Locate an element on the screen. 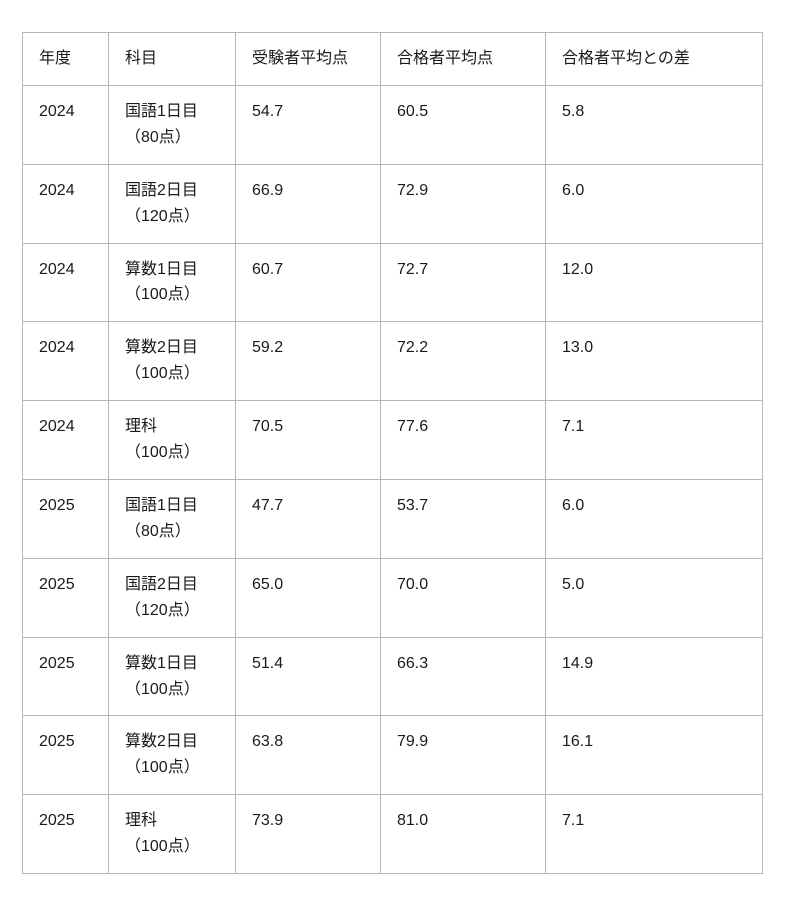  passer-avg-cell: 81.0 is located at coordinates (463, 834).